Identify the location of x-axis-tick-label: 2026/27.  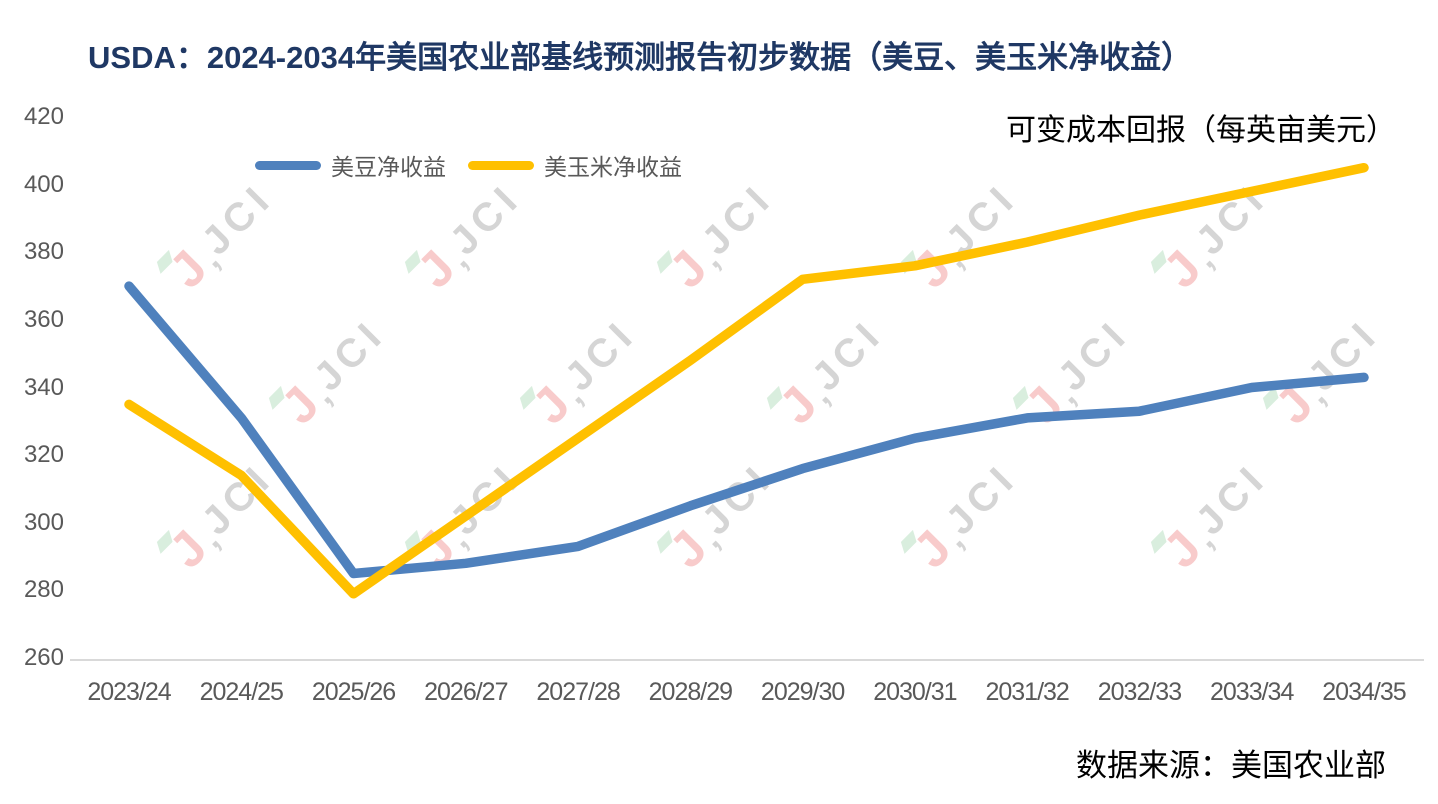
(466, 692).